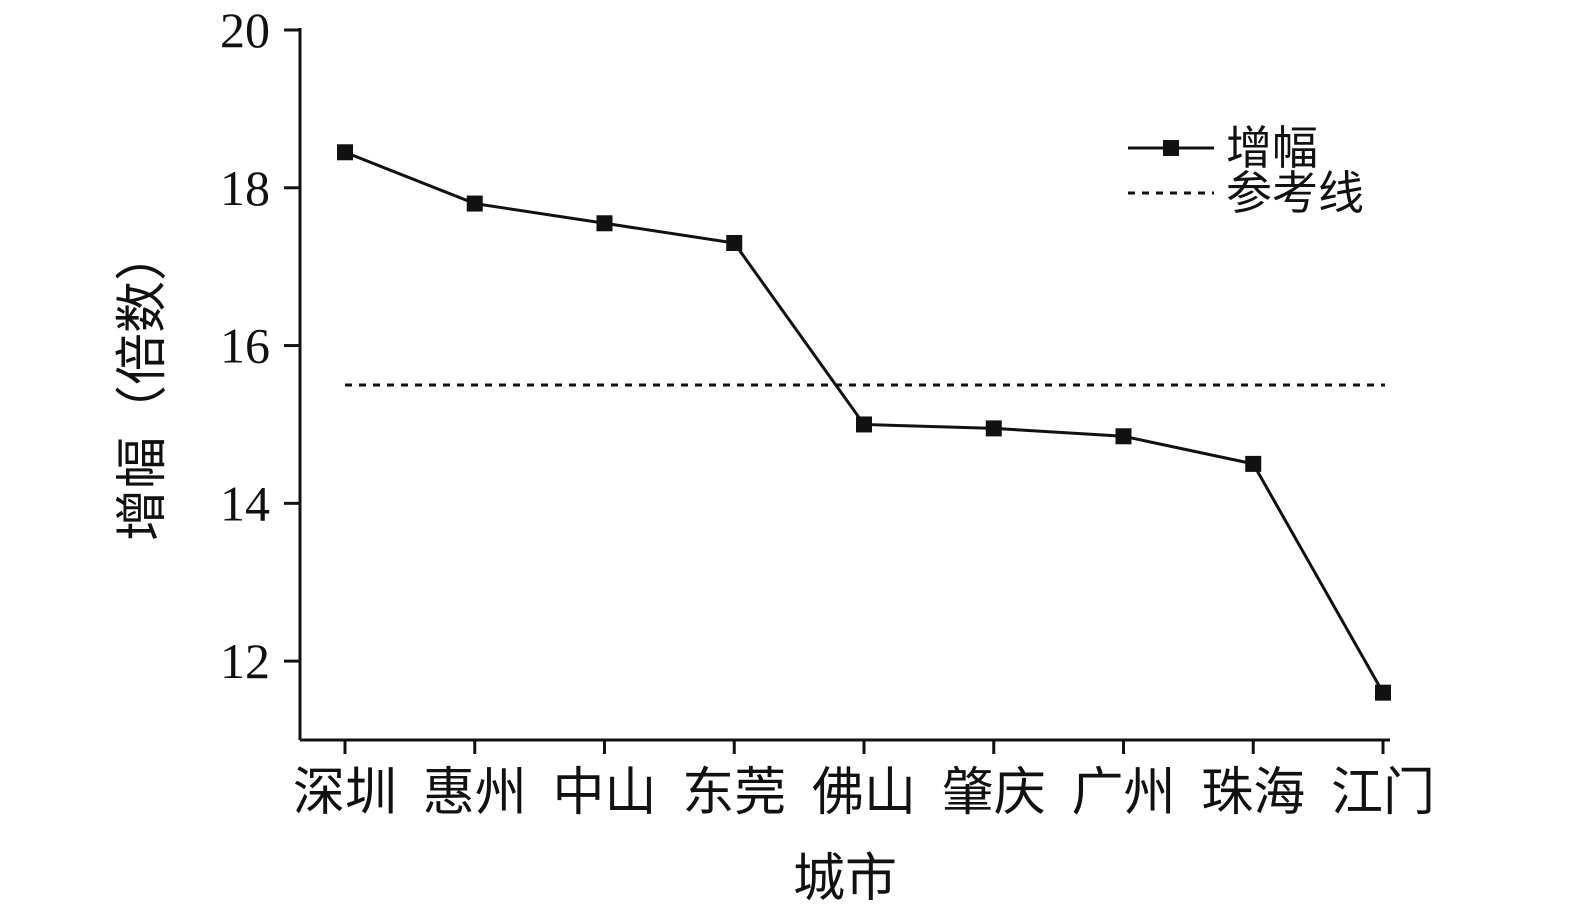 The height and width of the screenshot is (922, 1575). Describe the element at coordinates (245, 346) in the screenshot. I see `y-tick-label: 16` at that location.